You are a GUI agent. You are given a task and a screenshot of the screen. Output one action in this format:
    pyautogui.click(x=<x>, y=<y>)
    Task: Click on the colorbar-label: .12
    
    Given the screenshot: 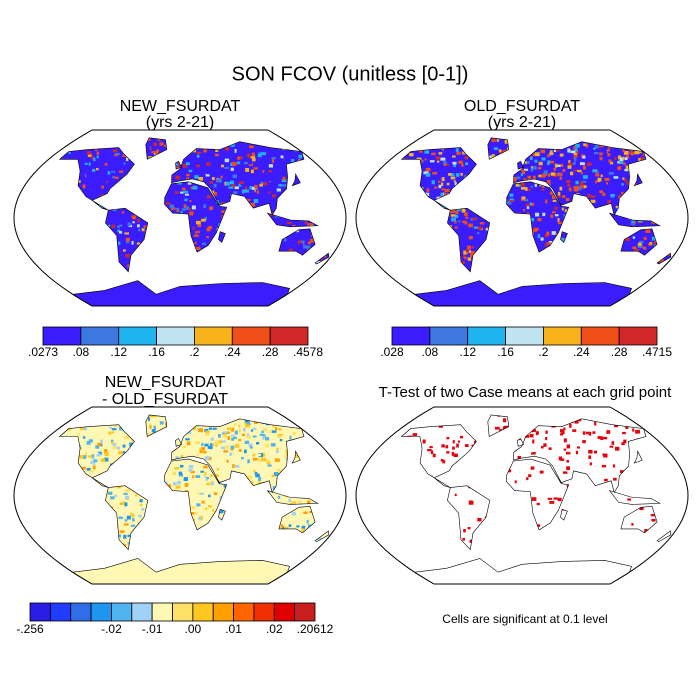 What is the action you would take?
    pyautogui.click(x=467, y=352)
    